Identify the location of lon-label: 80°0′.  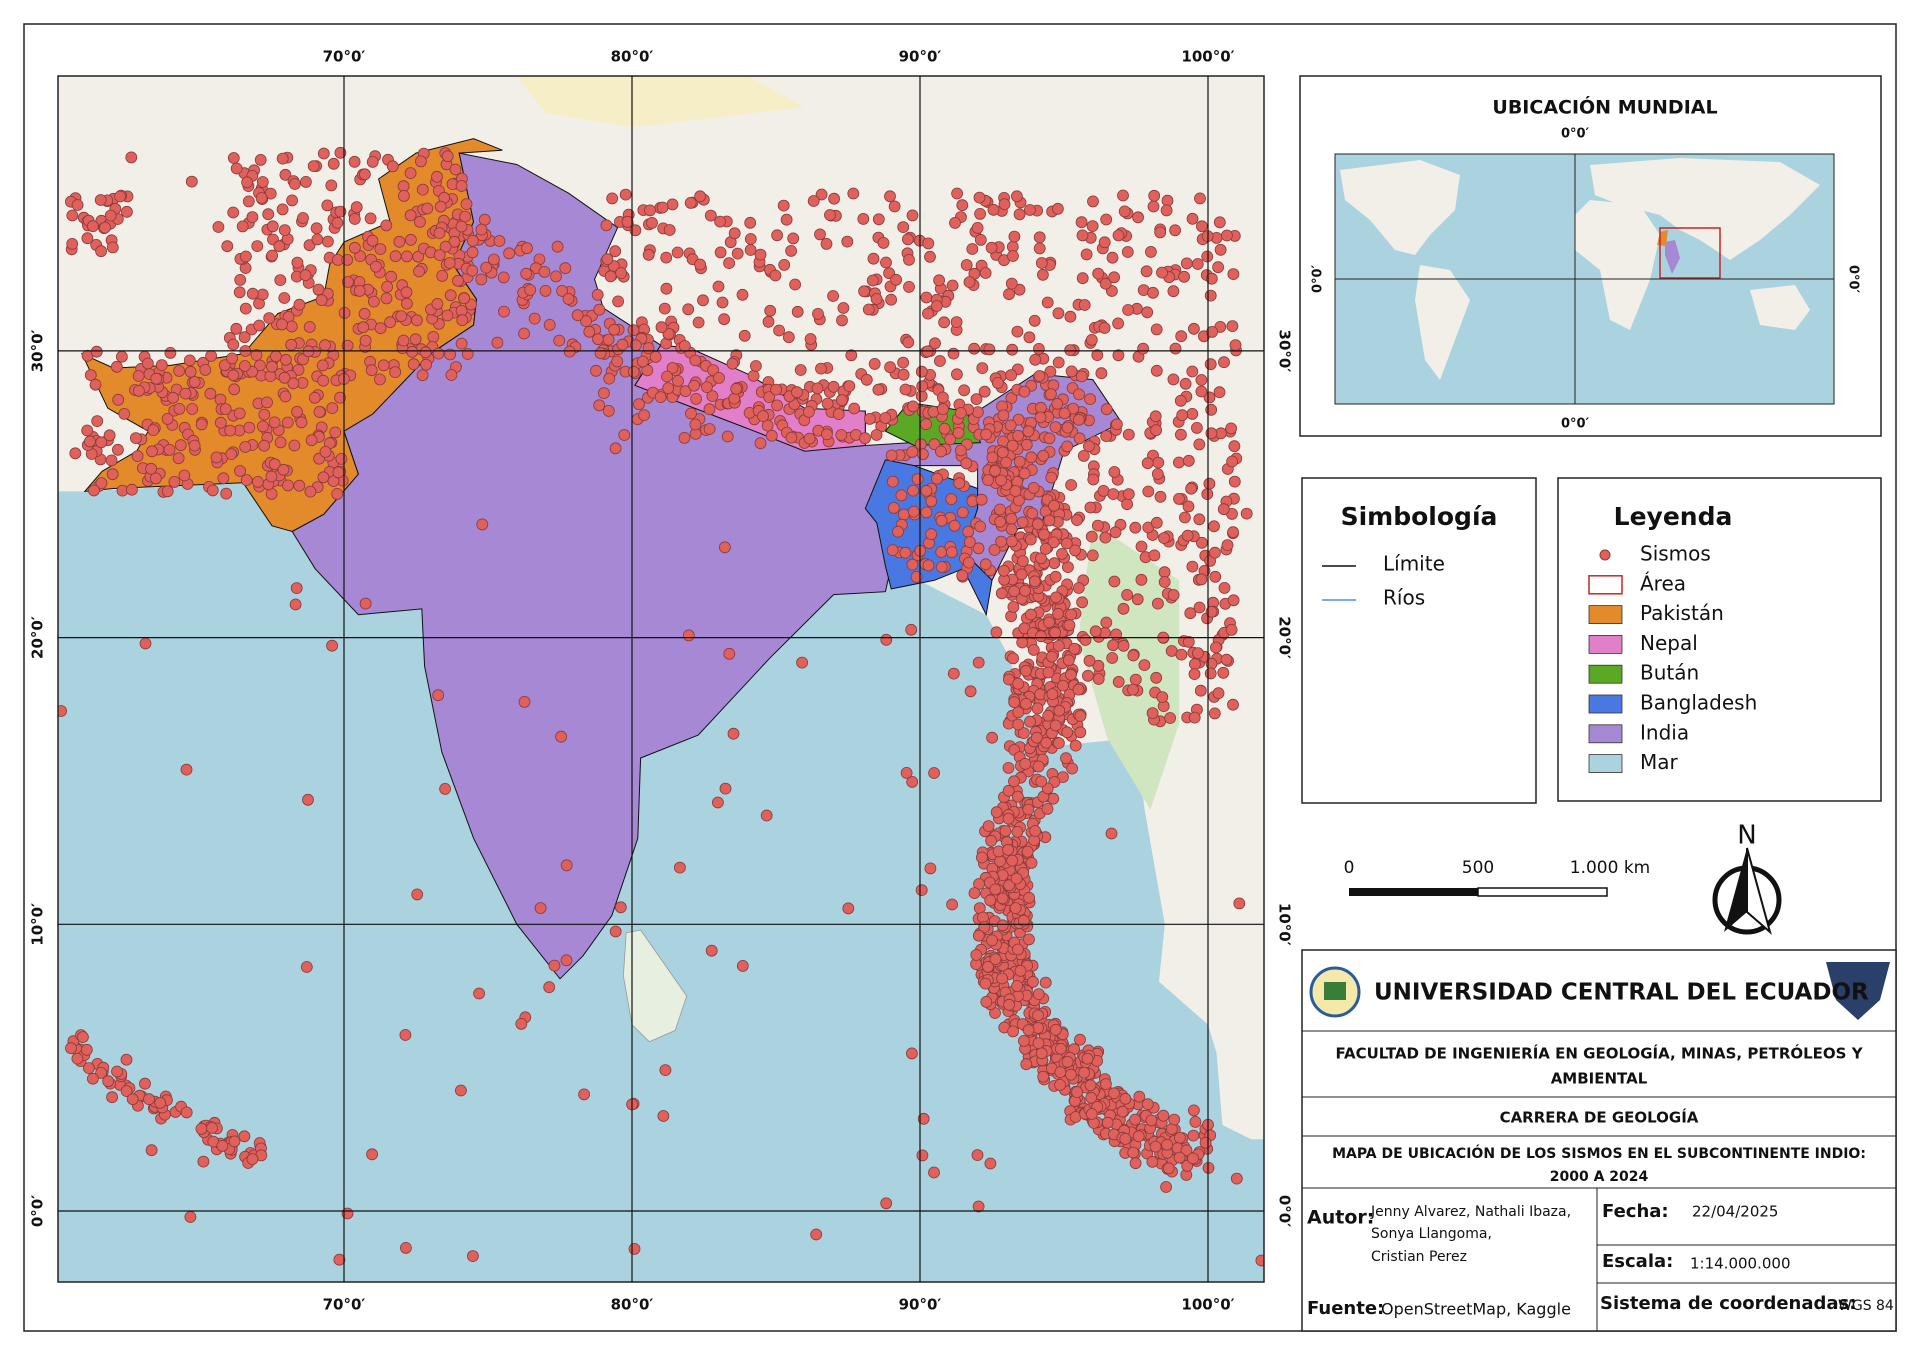
(632, 57).